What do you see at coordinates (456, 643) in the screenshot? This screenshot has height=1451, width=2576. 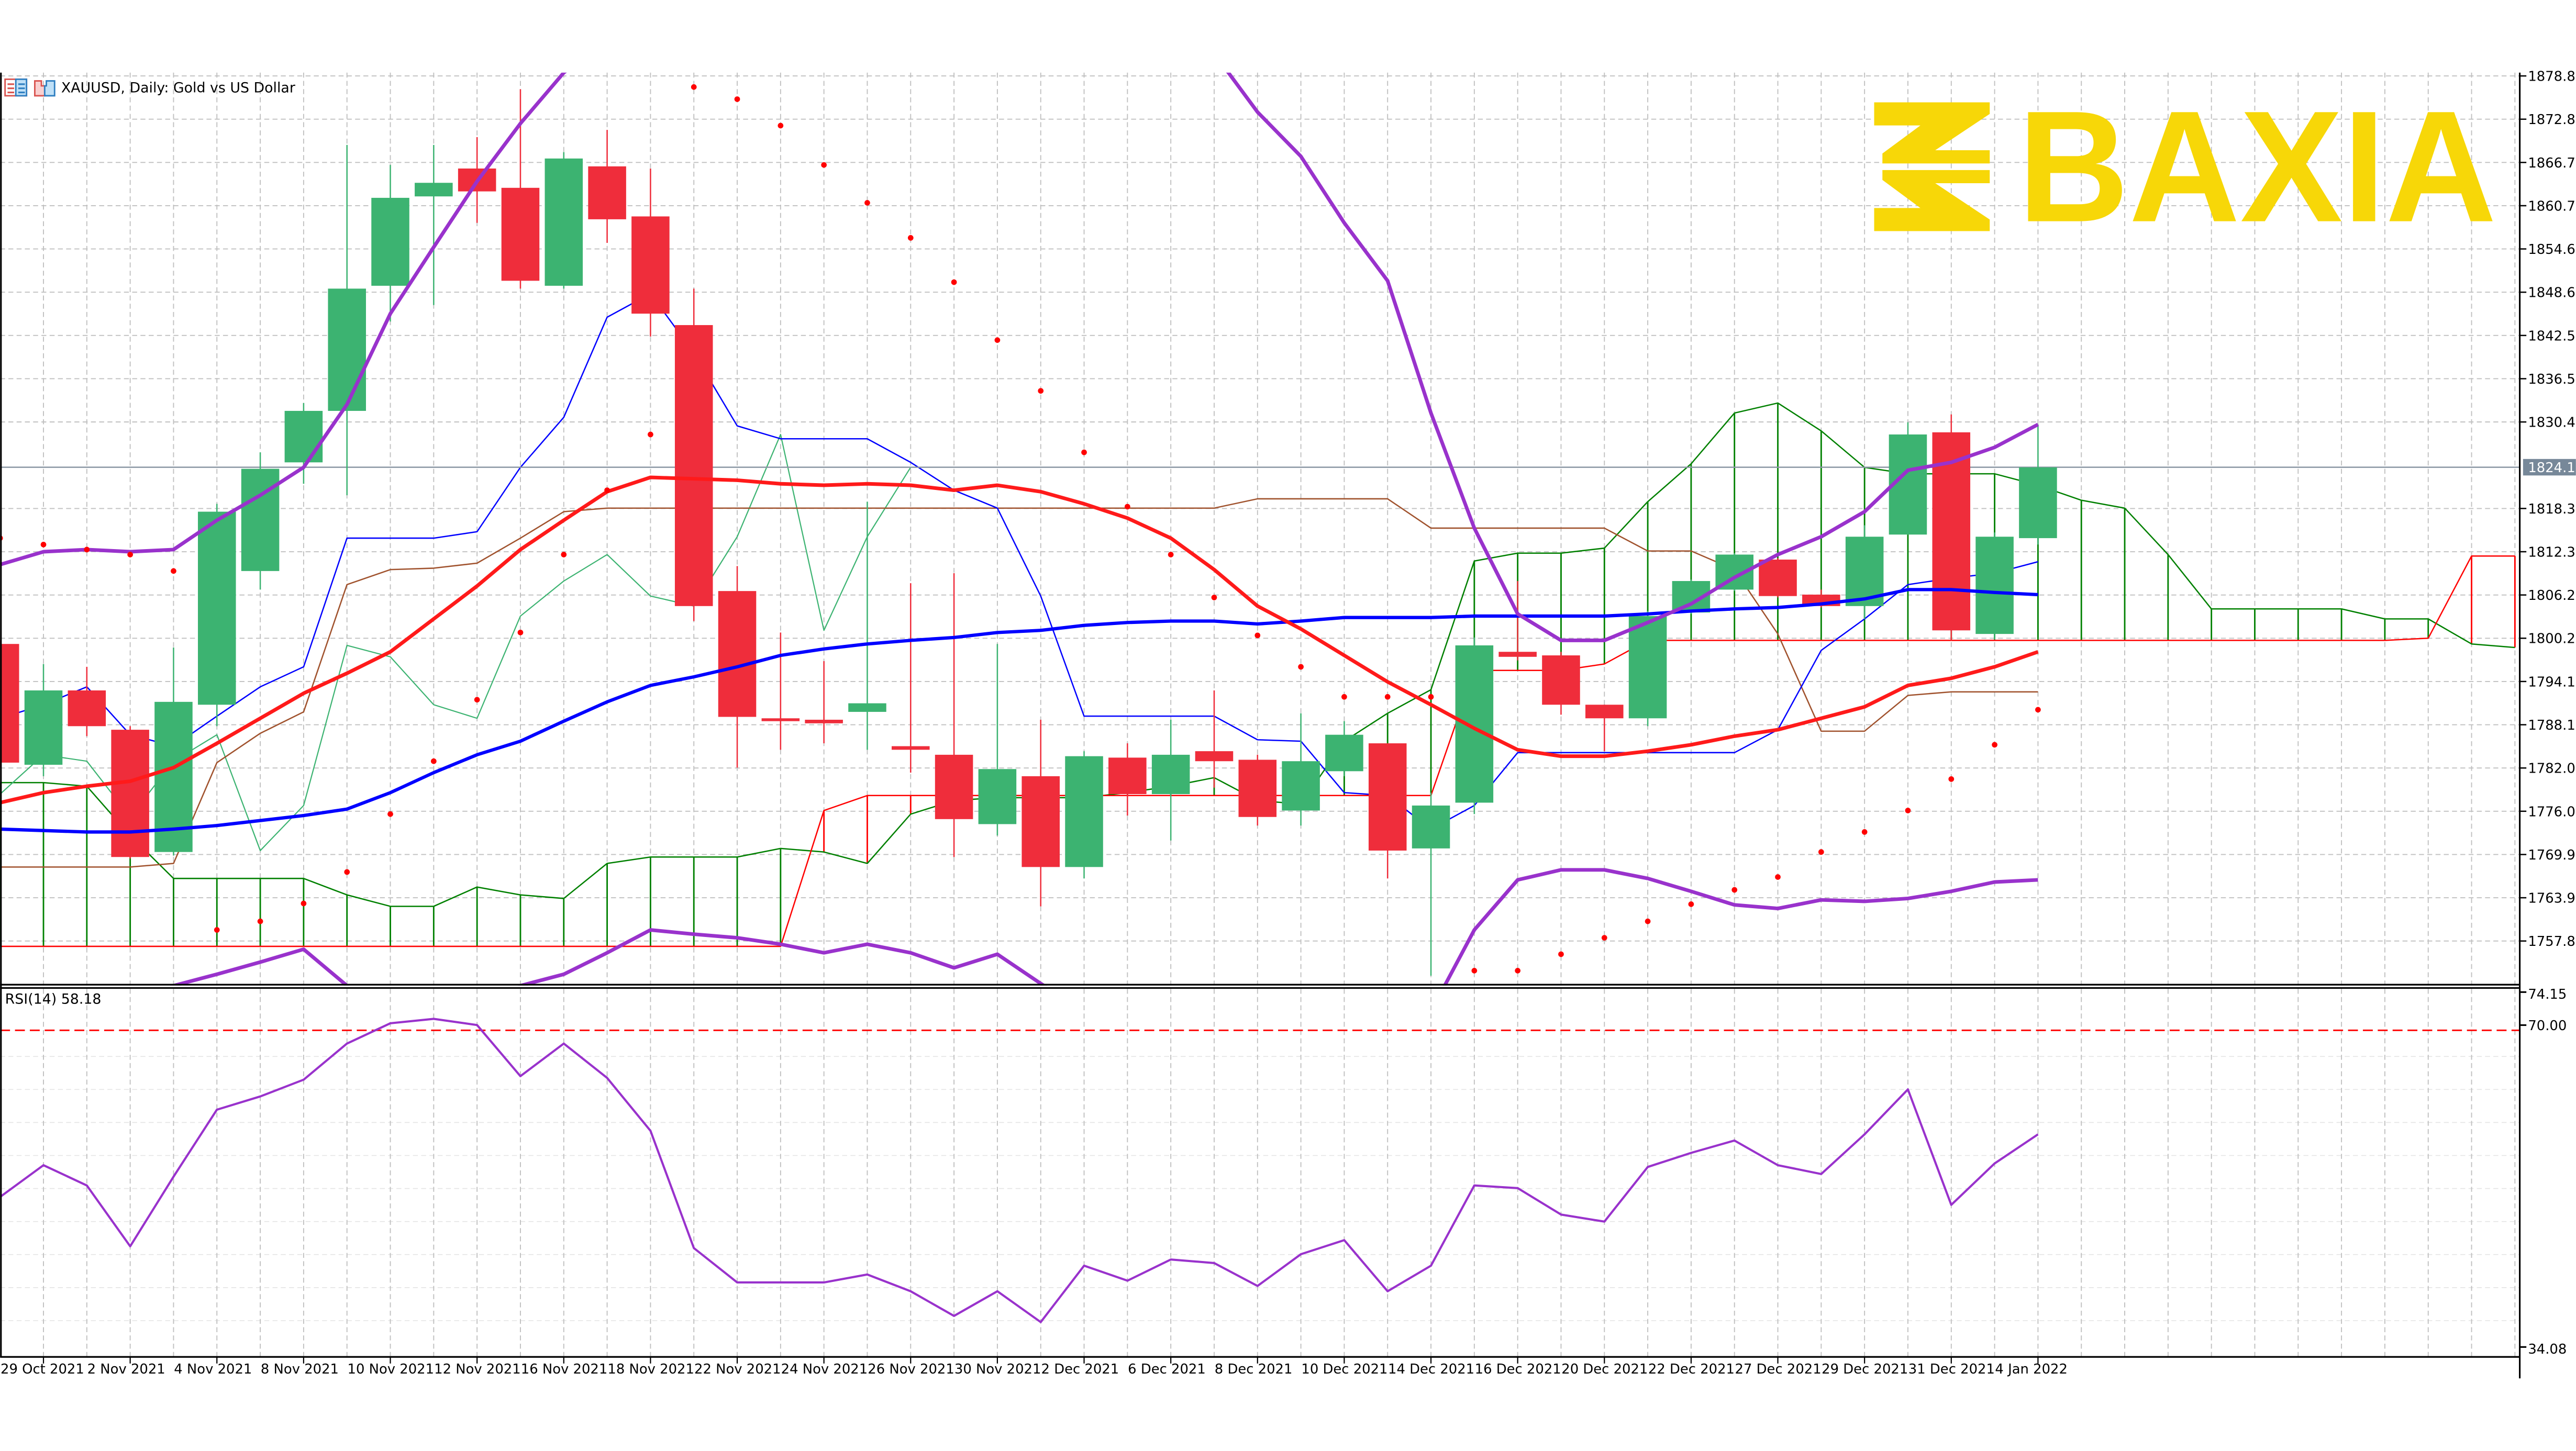 I see `ichimoku-chikou-line` at bounding box center [456, 643].